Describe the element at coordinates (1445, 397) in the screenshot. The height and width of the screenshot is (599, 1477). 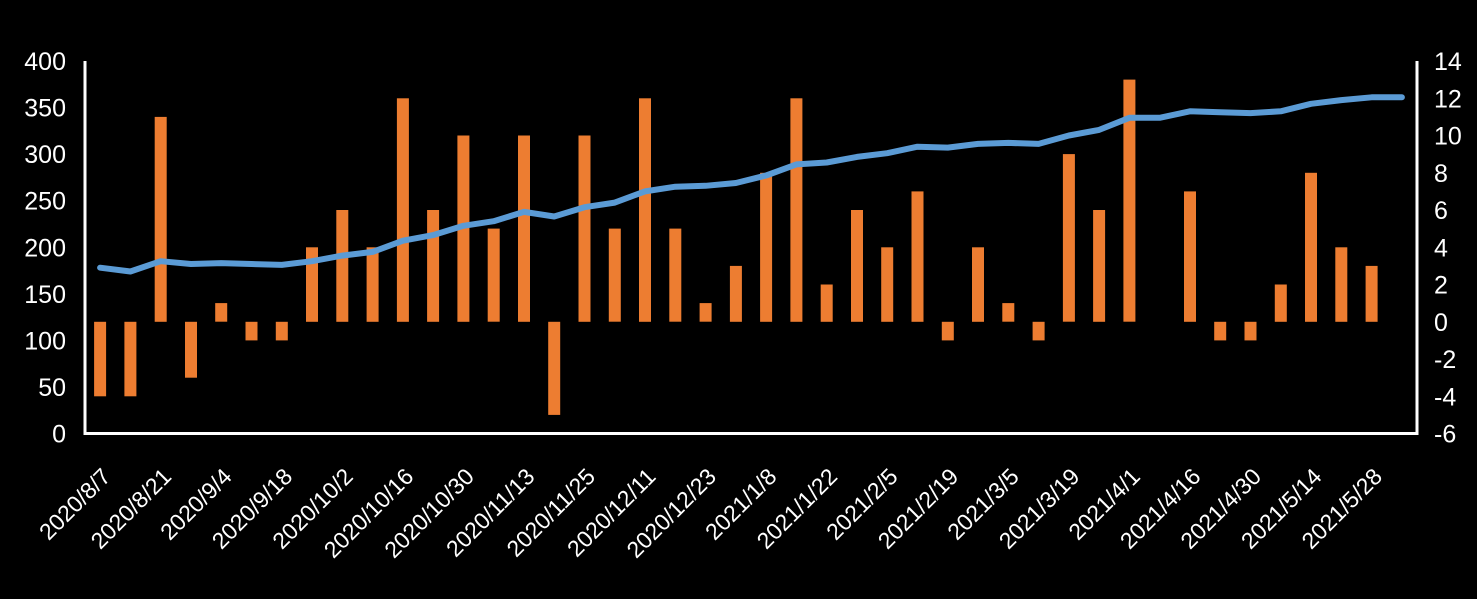
I see `right-axis-tick-label: -4` at that location.